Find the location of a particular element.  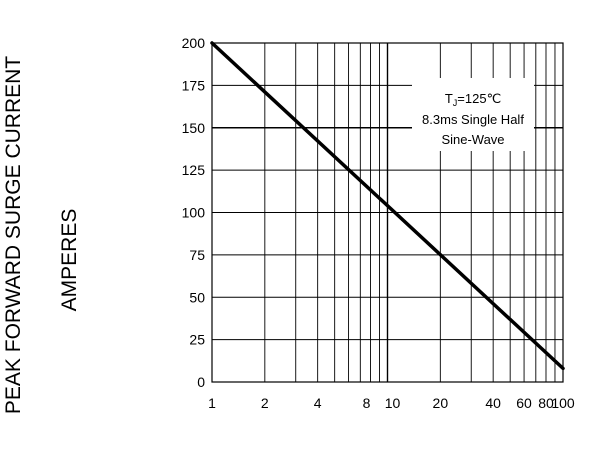

x-tick-label: 8 is located at coordinates (367, 403).